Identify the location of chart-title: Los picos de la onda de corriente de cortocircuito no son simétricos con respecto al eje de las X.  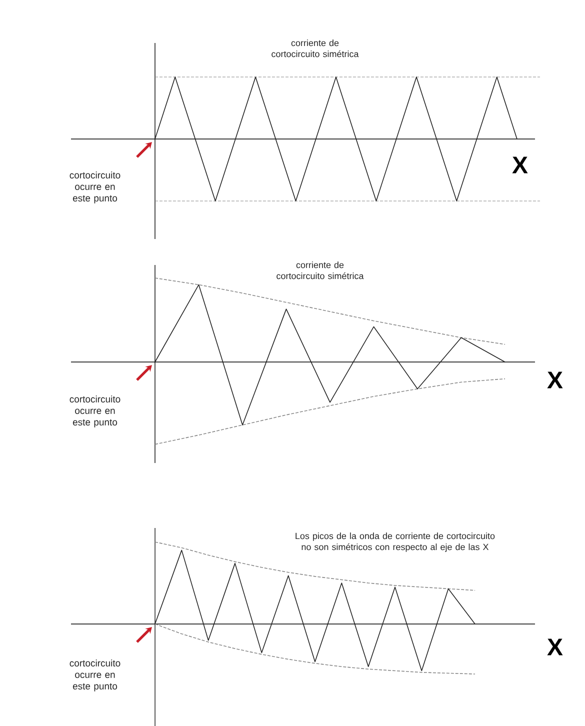
(395, 542).